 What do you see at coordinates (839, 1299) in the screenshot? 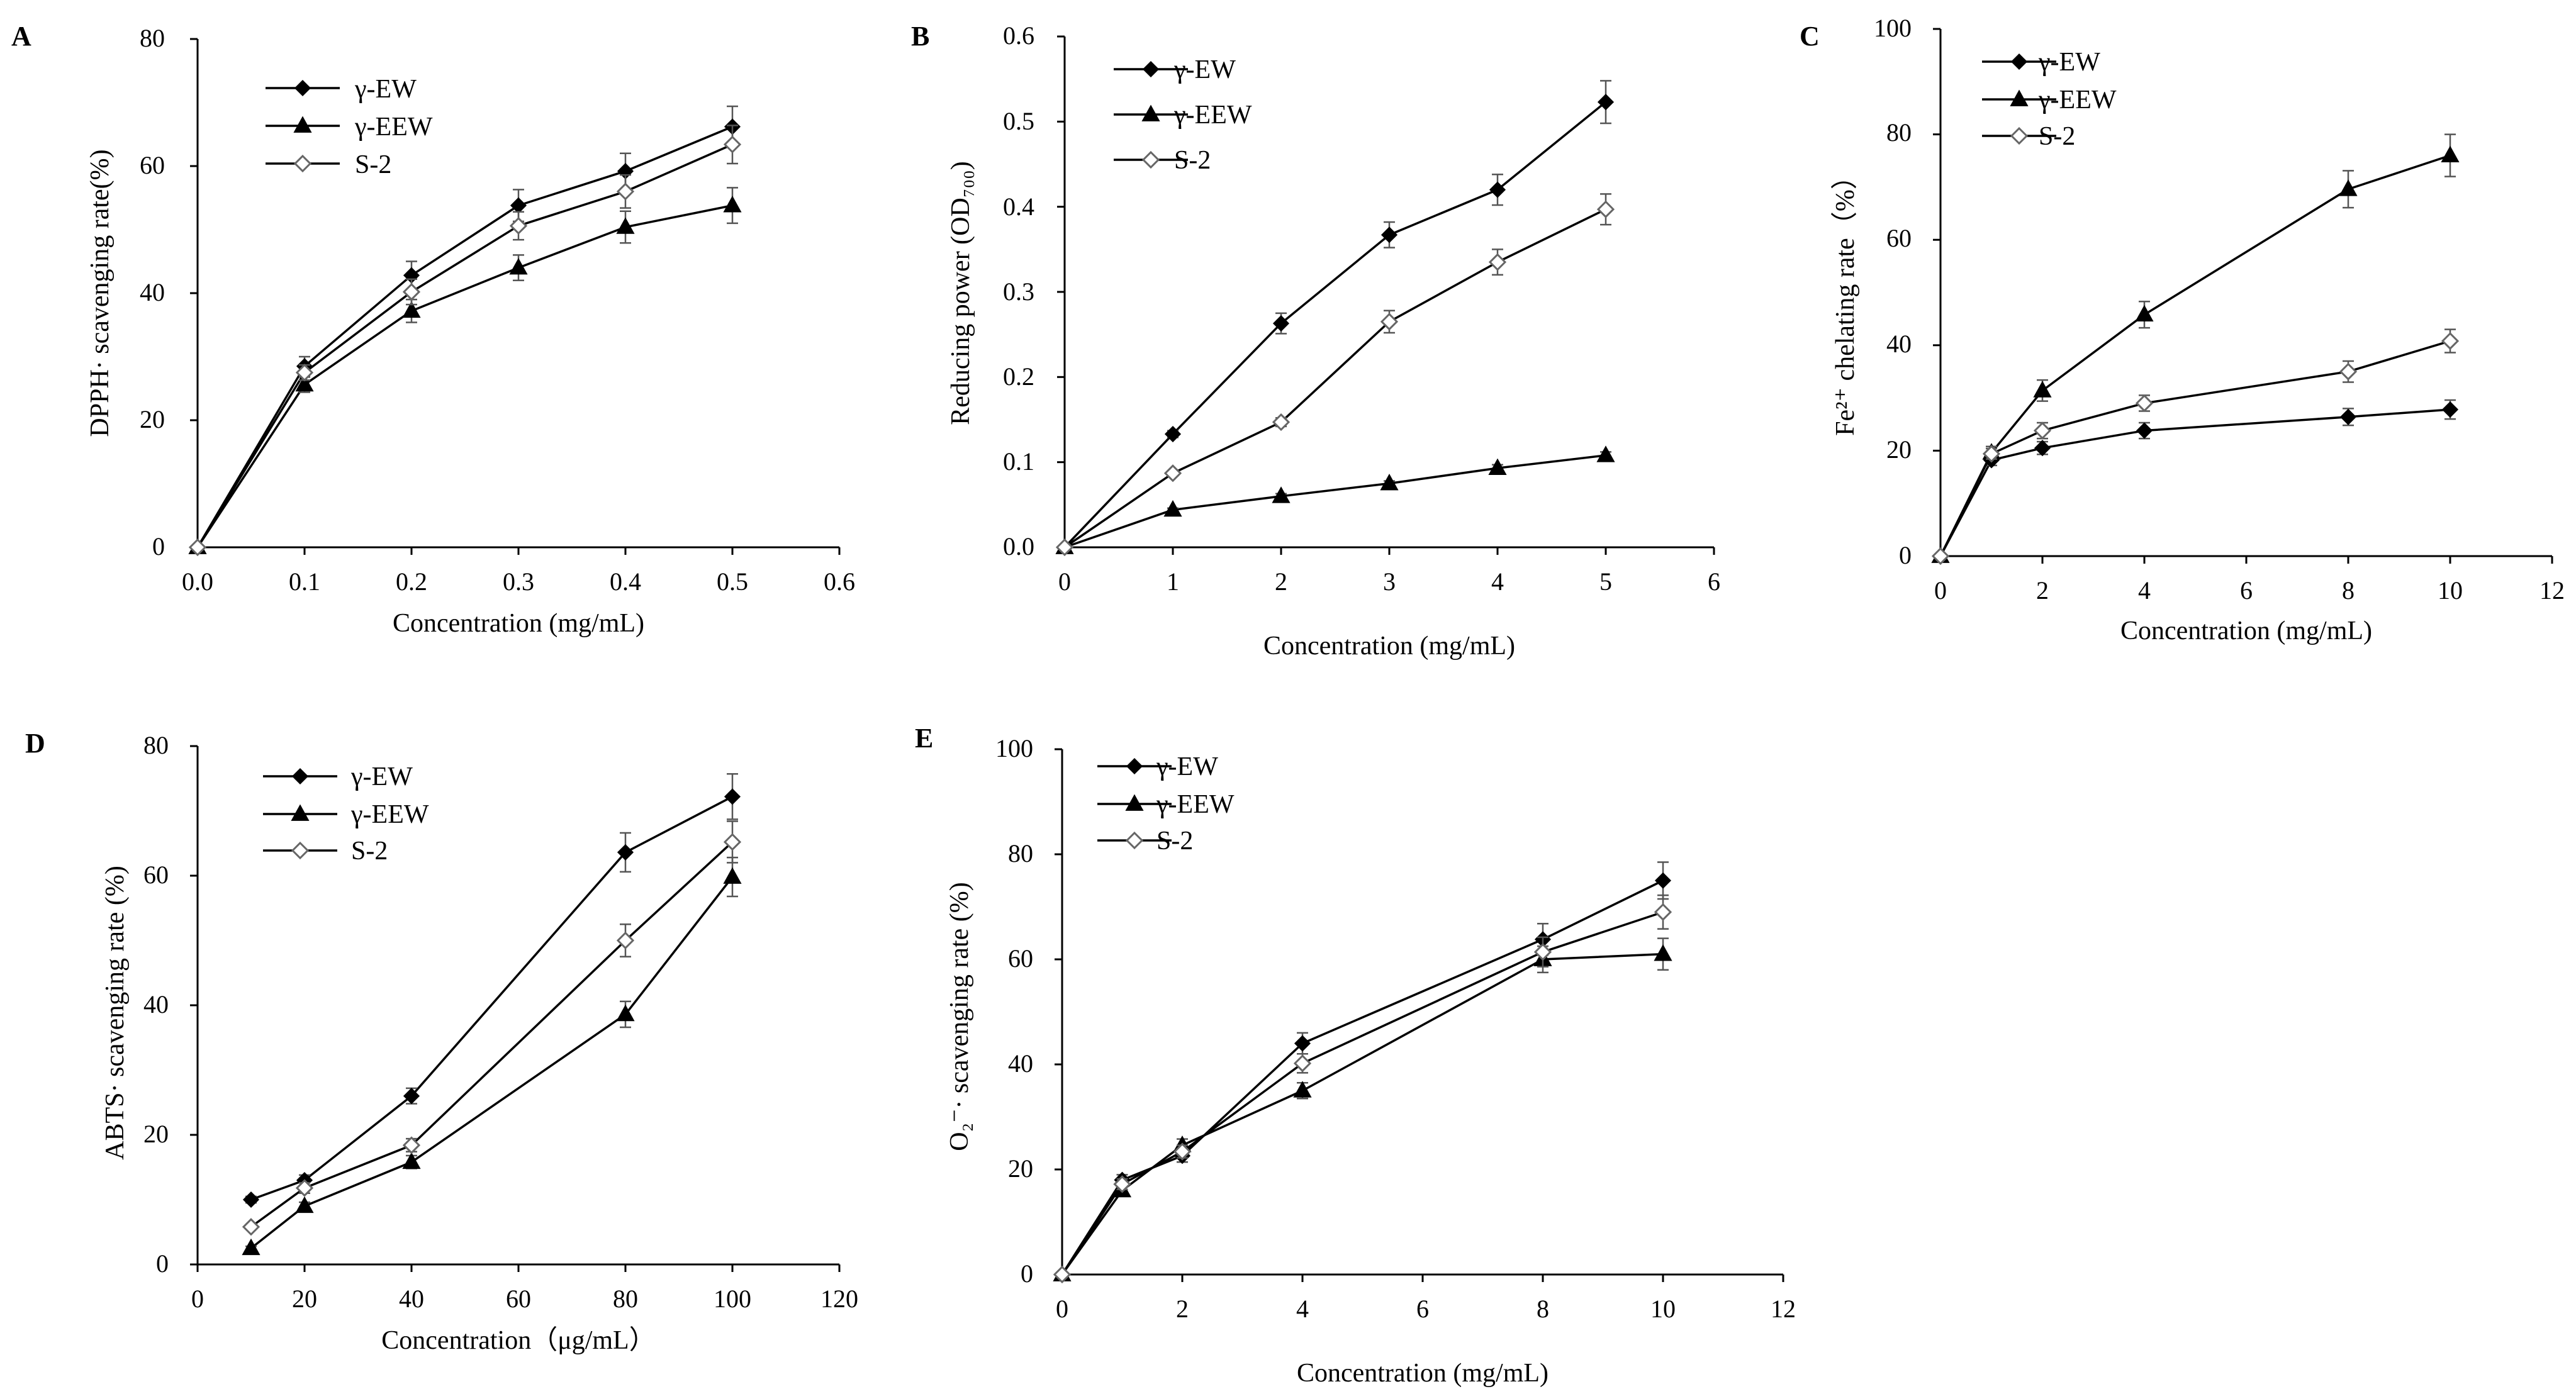
I see `D-xtick-label: 120` at bounding box center [839, 1299].